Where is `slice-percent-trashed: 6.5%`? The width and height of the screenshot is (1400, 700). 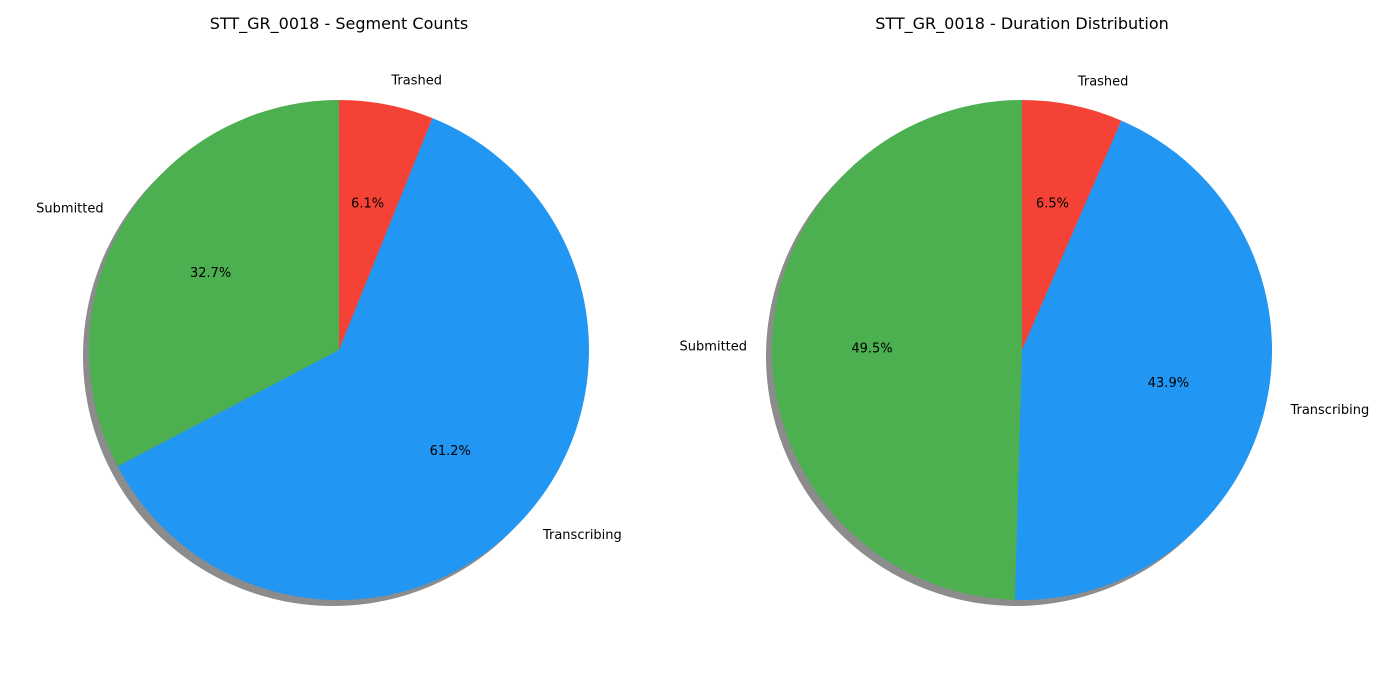 slice-percent-trashed: 6.5% is located at coordinates (1052, 204).